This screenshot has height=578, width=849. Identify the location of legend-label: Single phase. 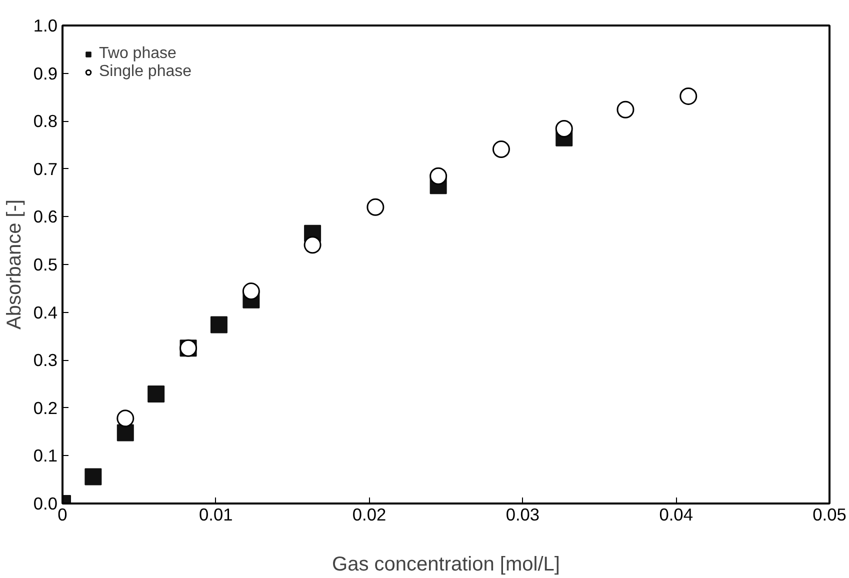
(145, 72).